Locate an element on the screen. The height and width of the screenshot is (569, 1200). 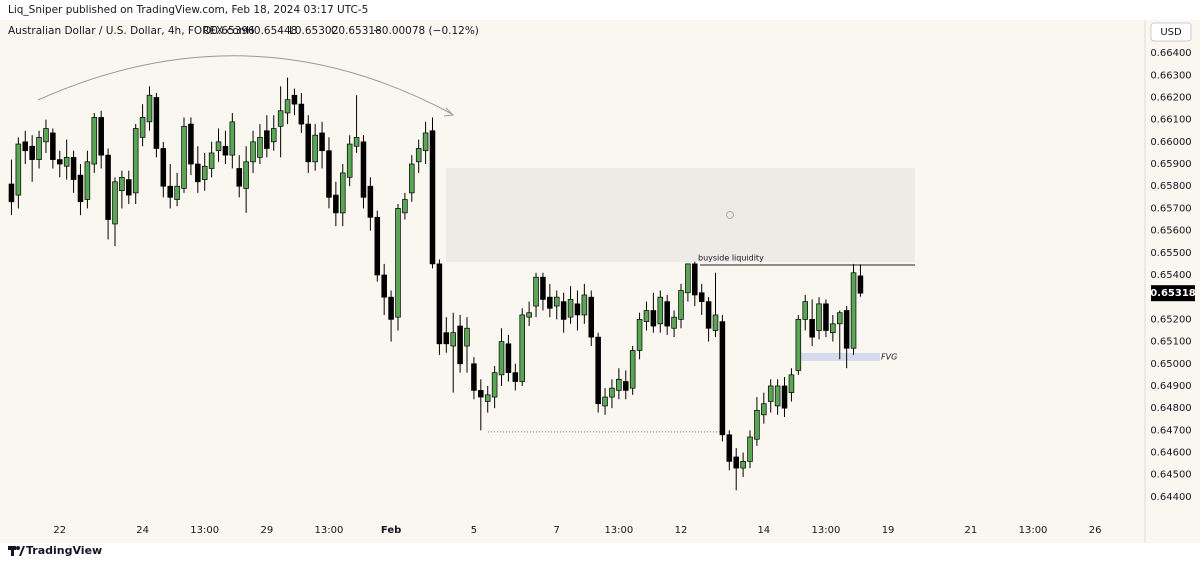
x-tick-label: 13:00 is located at coordinates (329, 530).